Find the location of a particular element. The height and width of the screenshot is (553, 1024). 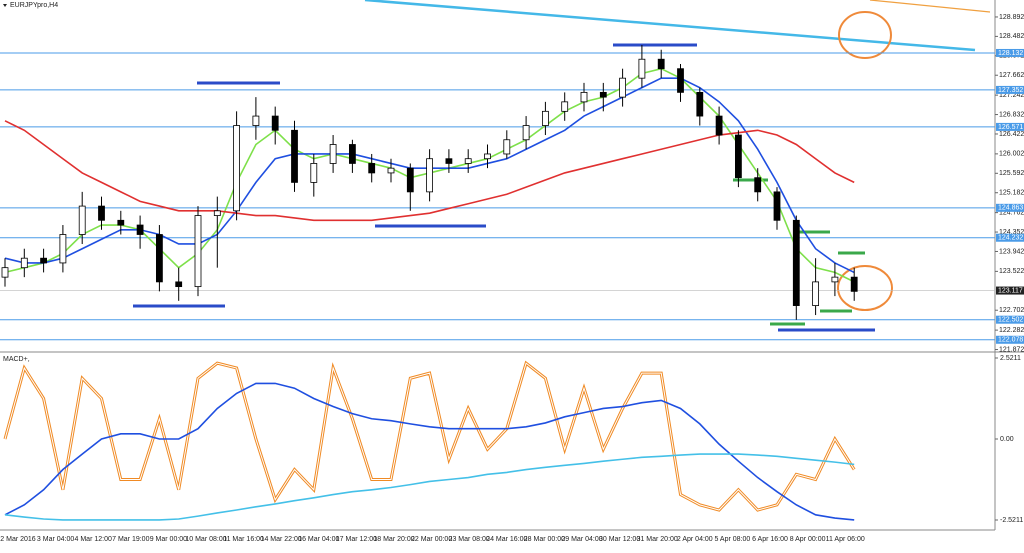

y-tick-label: 126.832 is located at coordinates (1011, 114).